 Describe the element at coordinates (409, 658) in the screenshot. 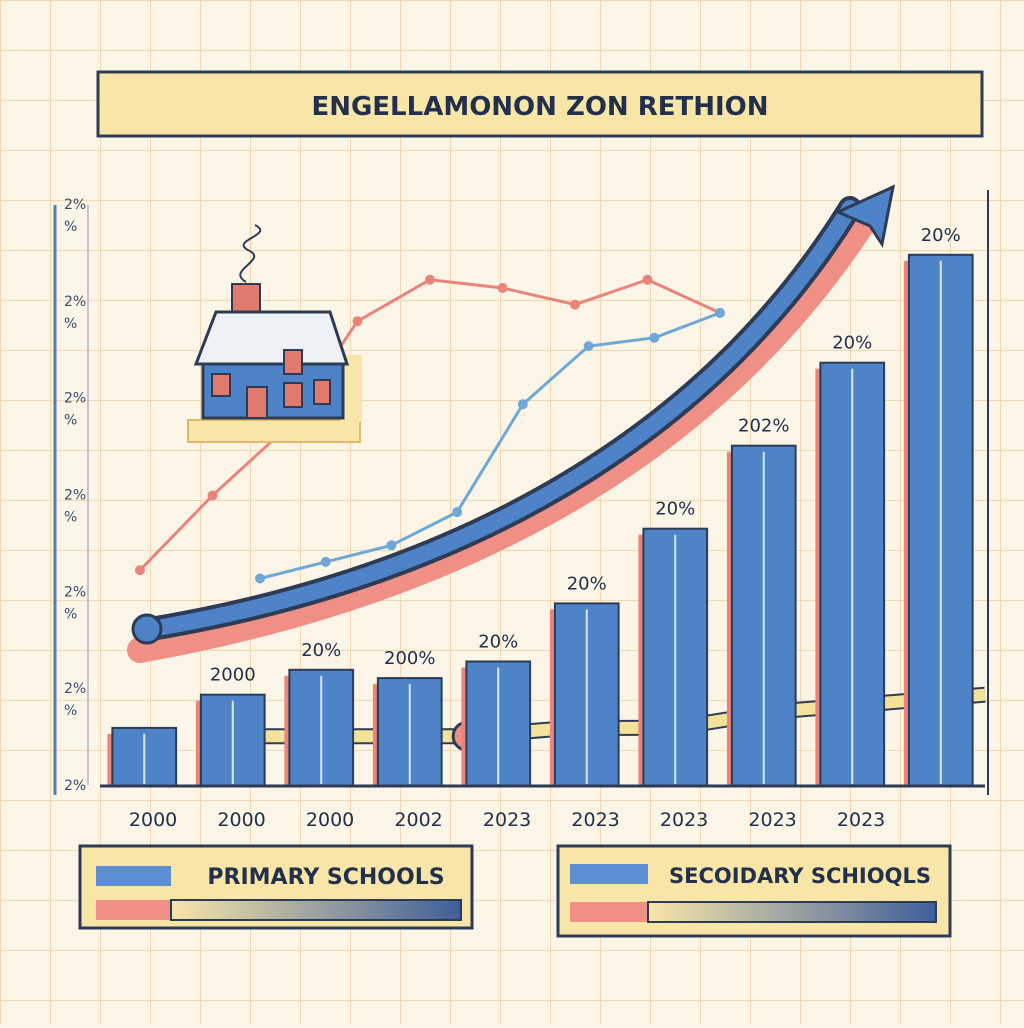

I see `bar-value-label: 200%` at that location.